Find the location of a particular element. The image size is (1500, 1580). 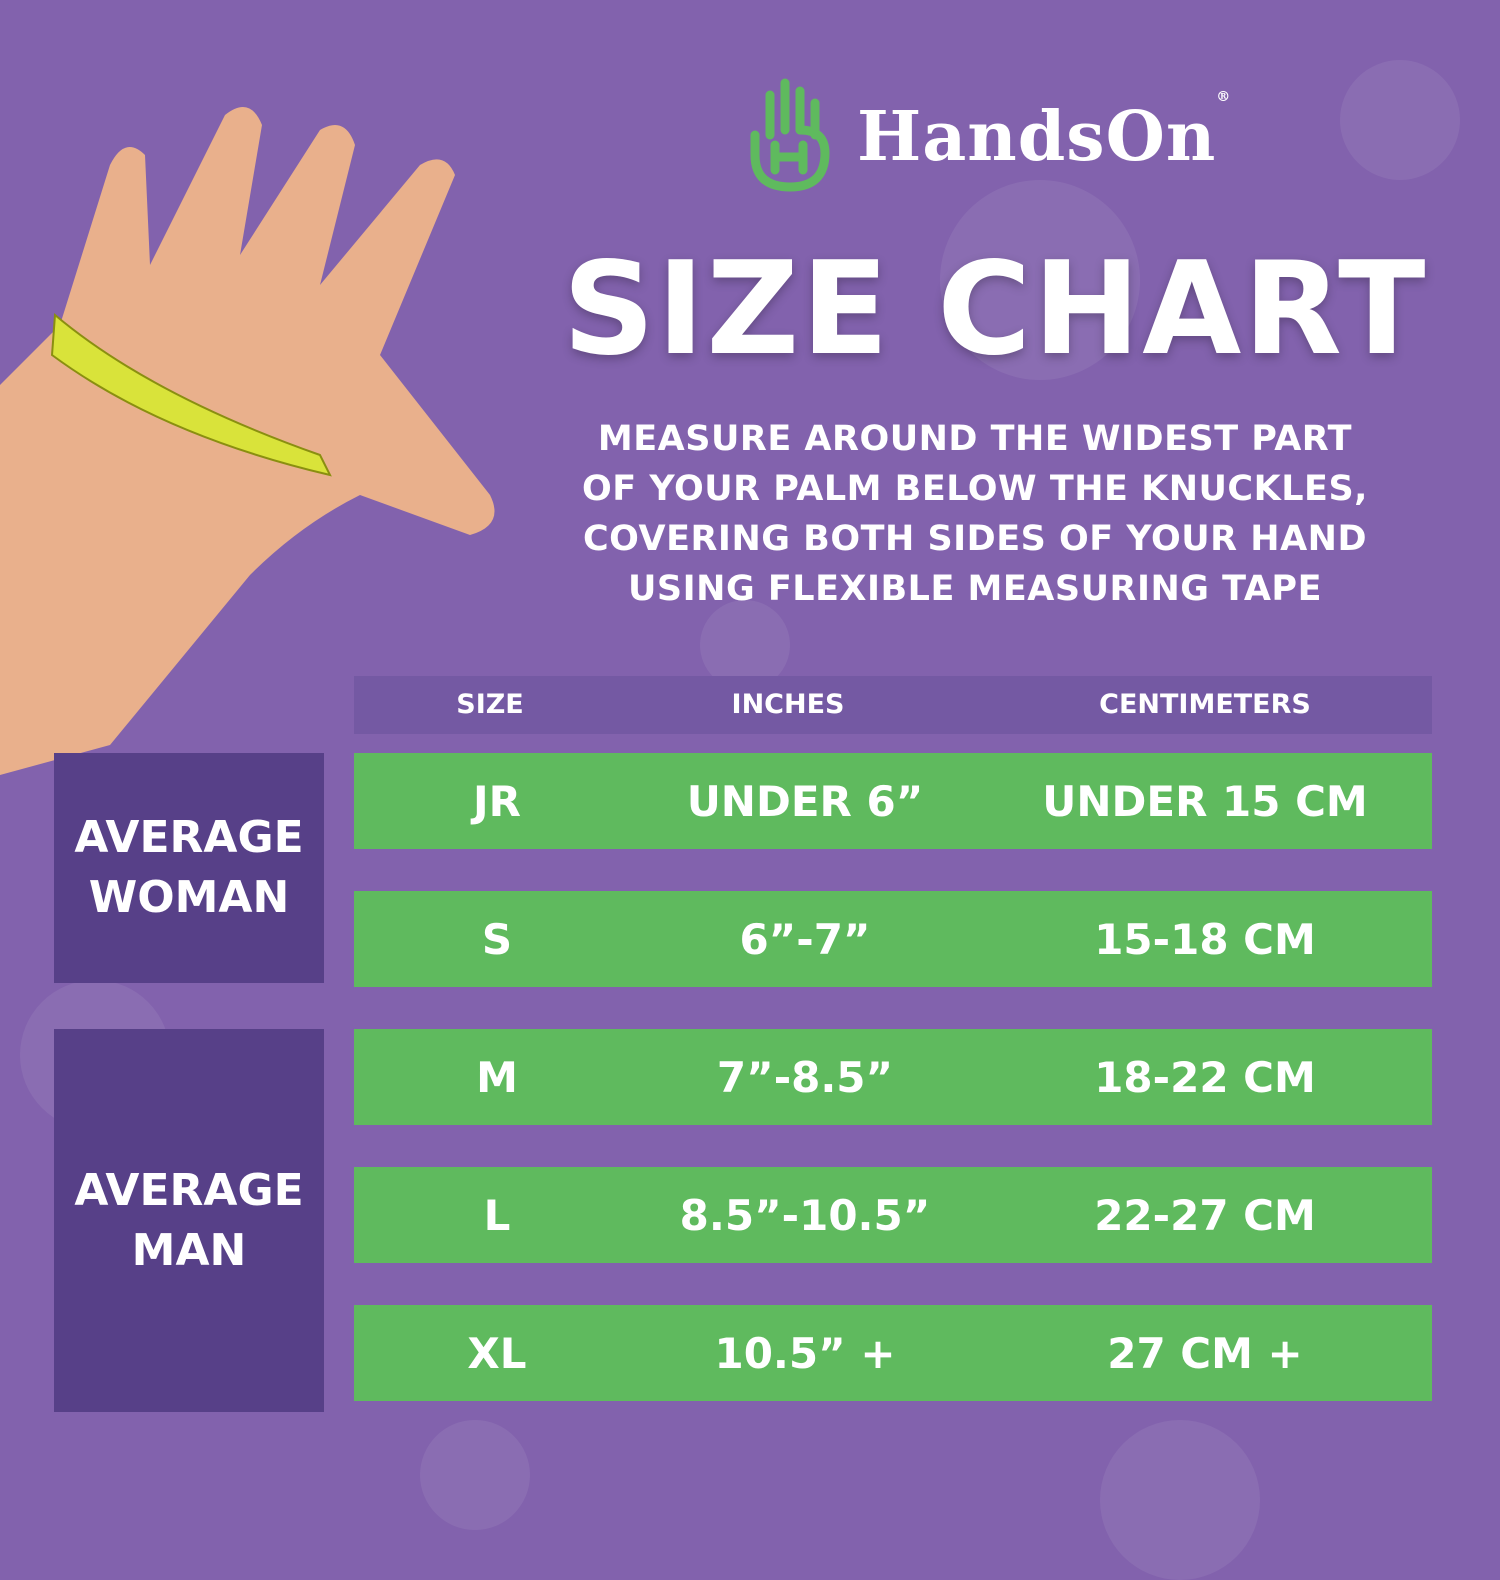

brand-logo: HandsOn® is located at coordinates (987, 135).